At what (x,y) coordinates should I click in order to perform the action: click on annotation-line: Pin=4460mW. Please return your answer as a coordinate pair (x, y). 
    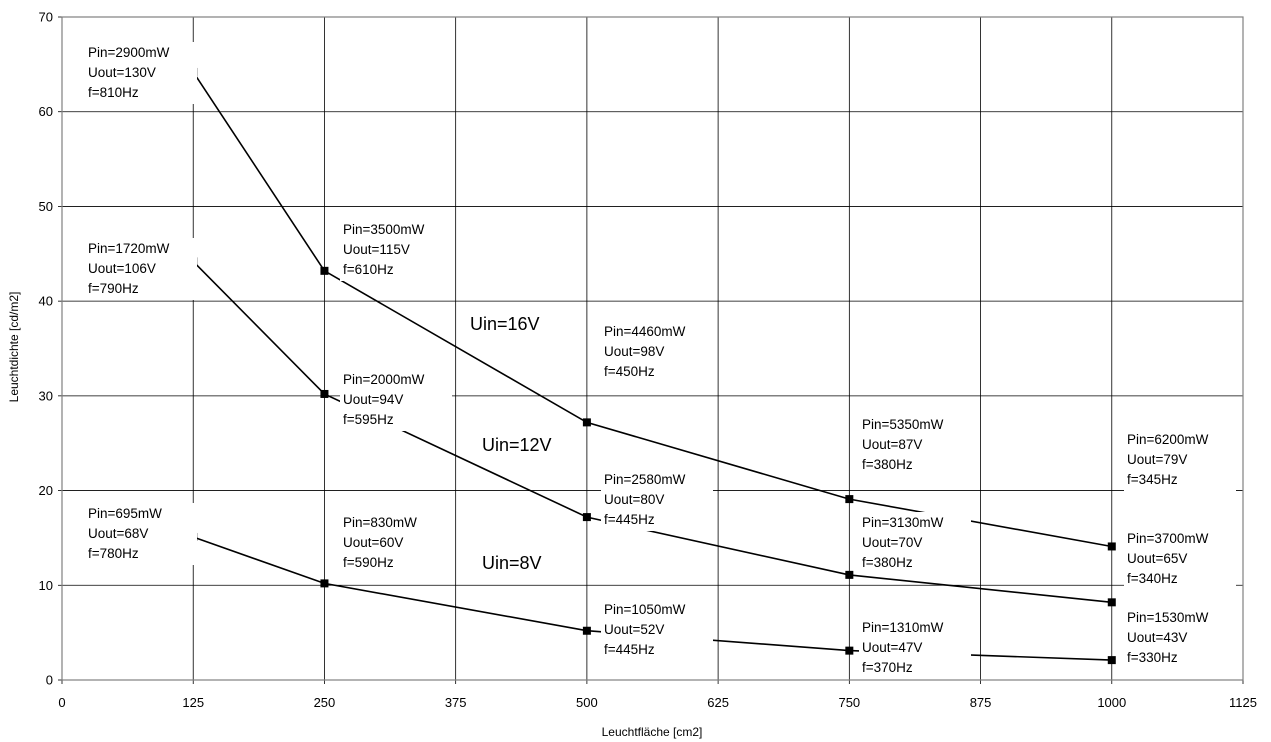
    Looking at the image, I should click on (645, 331).